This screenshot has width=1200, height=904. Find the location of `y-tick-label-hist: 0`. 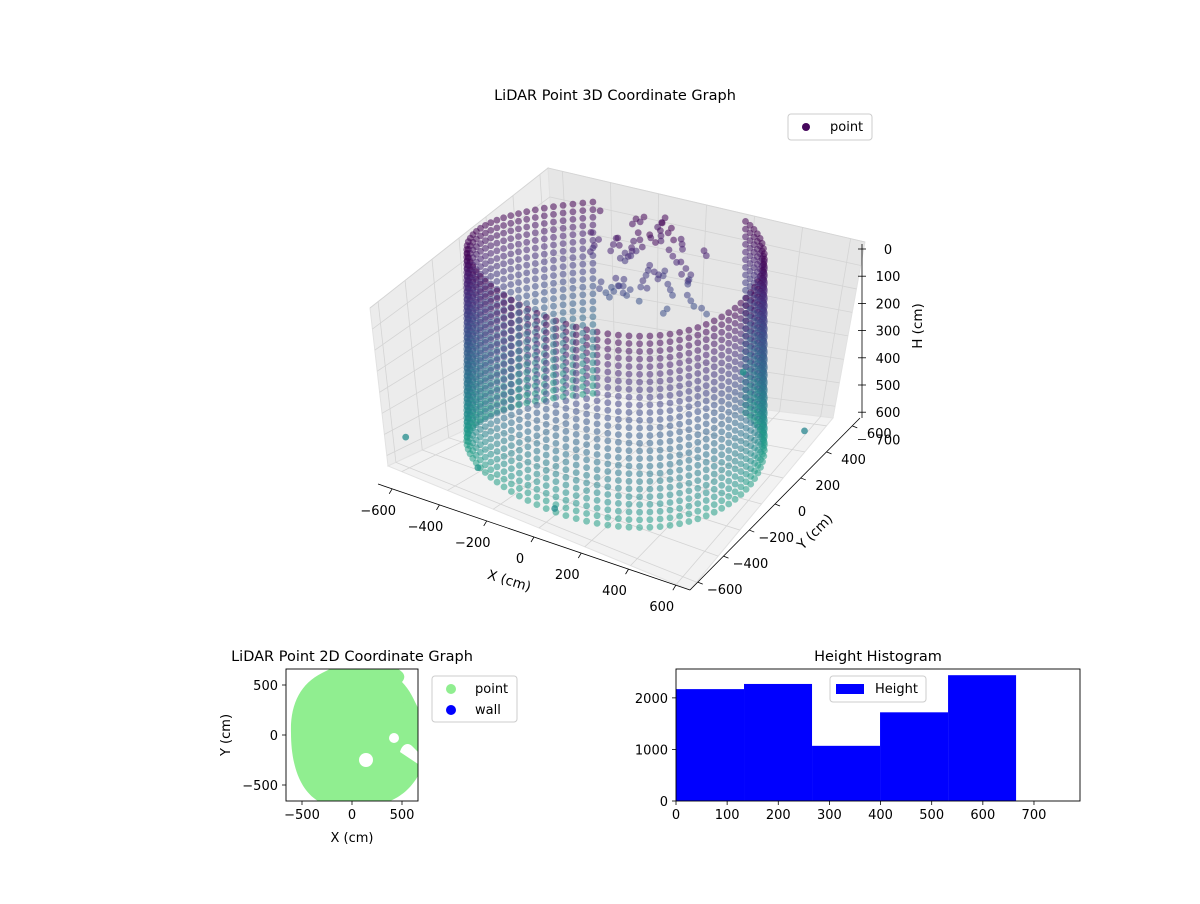

y-tick-label-hist: 0 is located at coordinates (664, 802).